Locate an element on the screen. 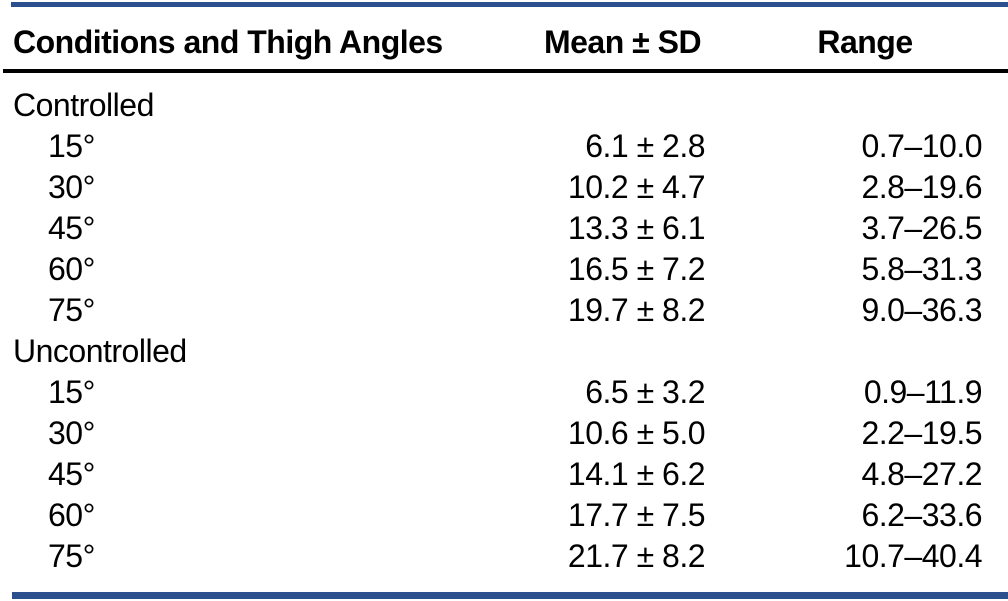 This screenshot has height=601, width=1008. table-row: 30° 10.2 ± 4.7 2.8–19.6 is located at coordinates (504, 187).